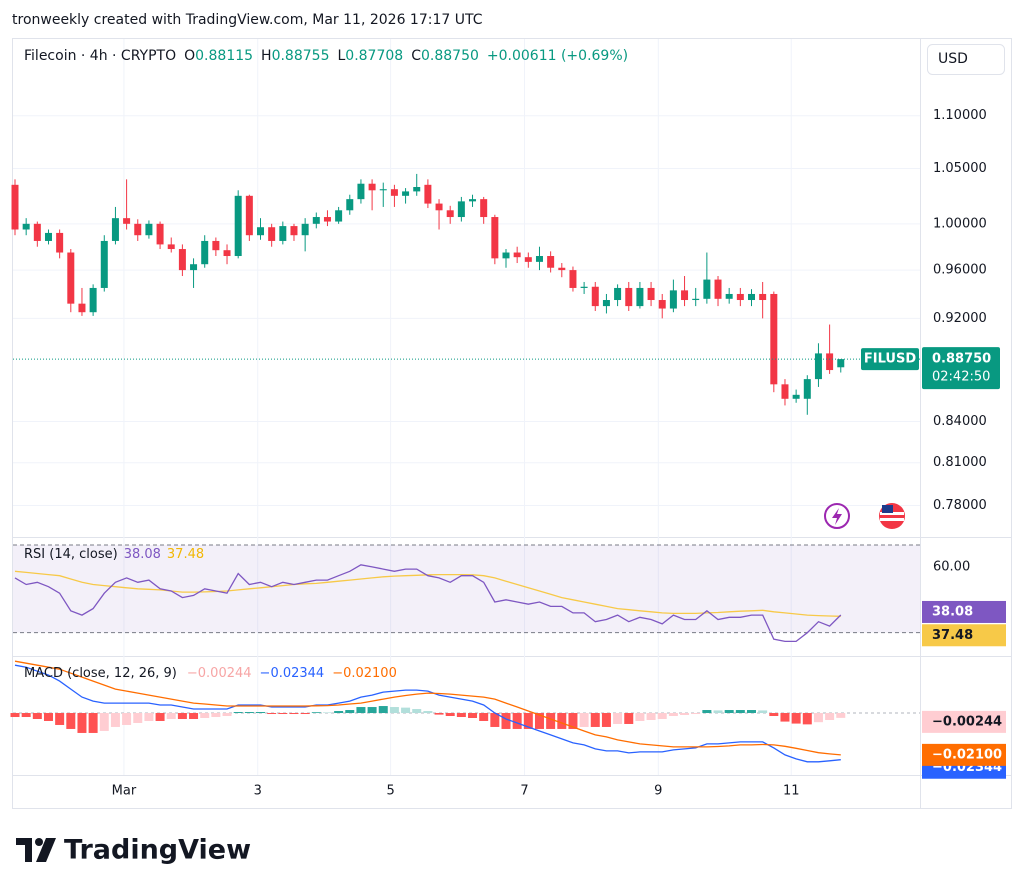  What do you see at coordinates (791, 791) in the screenshot?
I see `x-tick-label: 11` at bounding box center [791, 791].